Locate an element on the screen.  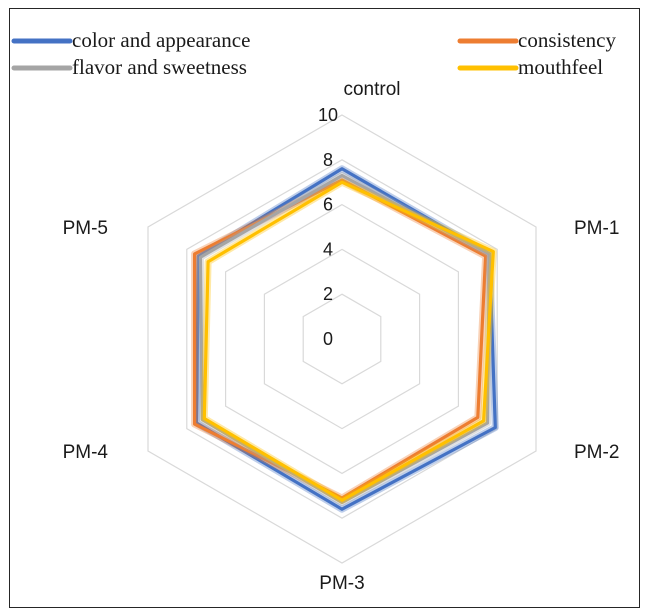
axis-label-pm-5: PM-5 is located at coordinates (85, 228).